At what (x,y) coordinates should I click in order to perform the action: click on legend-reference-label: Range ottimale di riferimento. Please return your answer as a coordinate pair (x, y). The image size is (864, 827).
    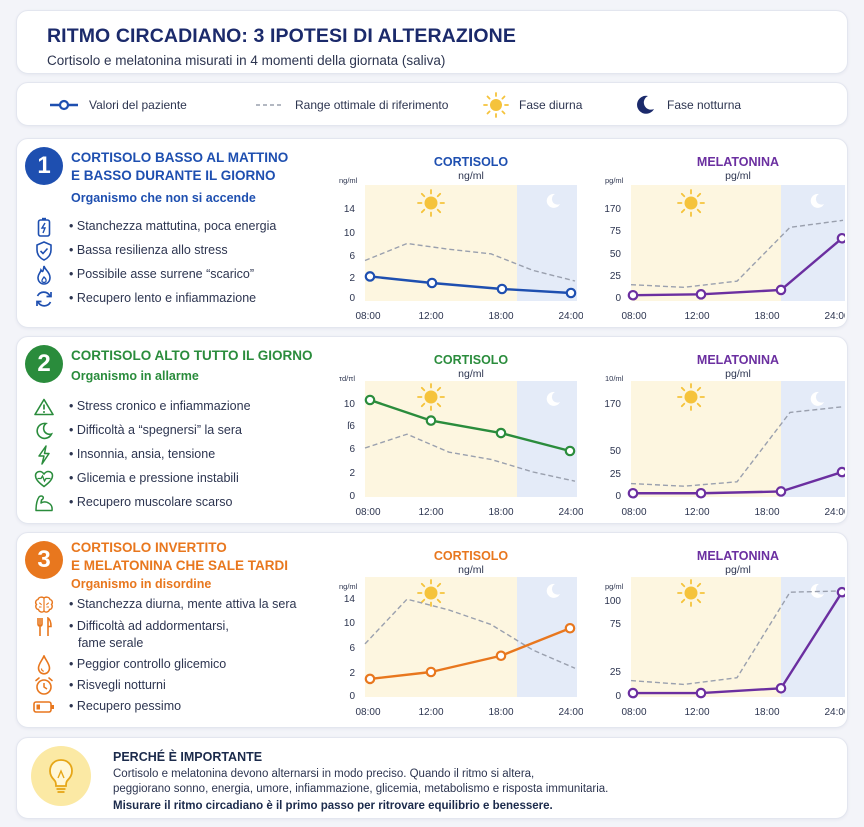
    Looking at the image, I should click on (372, 105).